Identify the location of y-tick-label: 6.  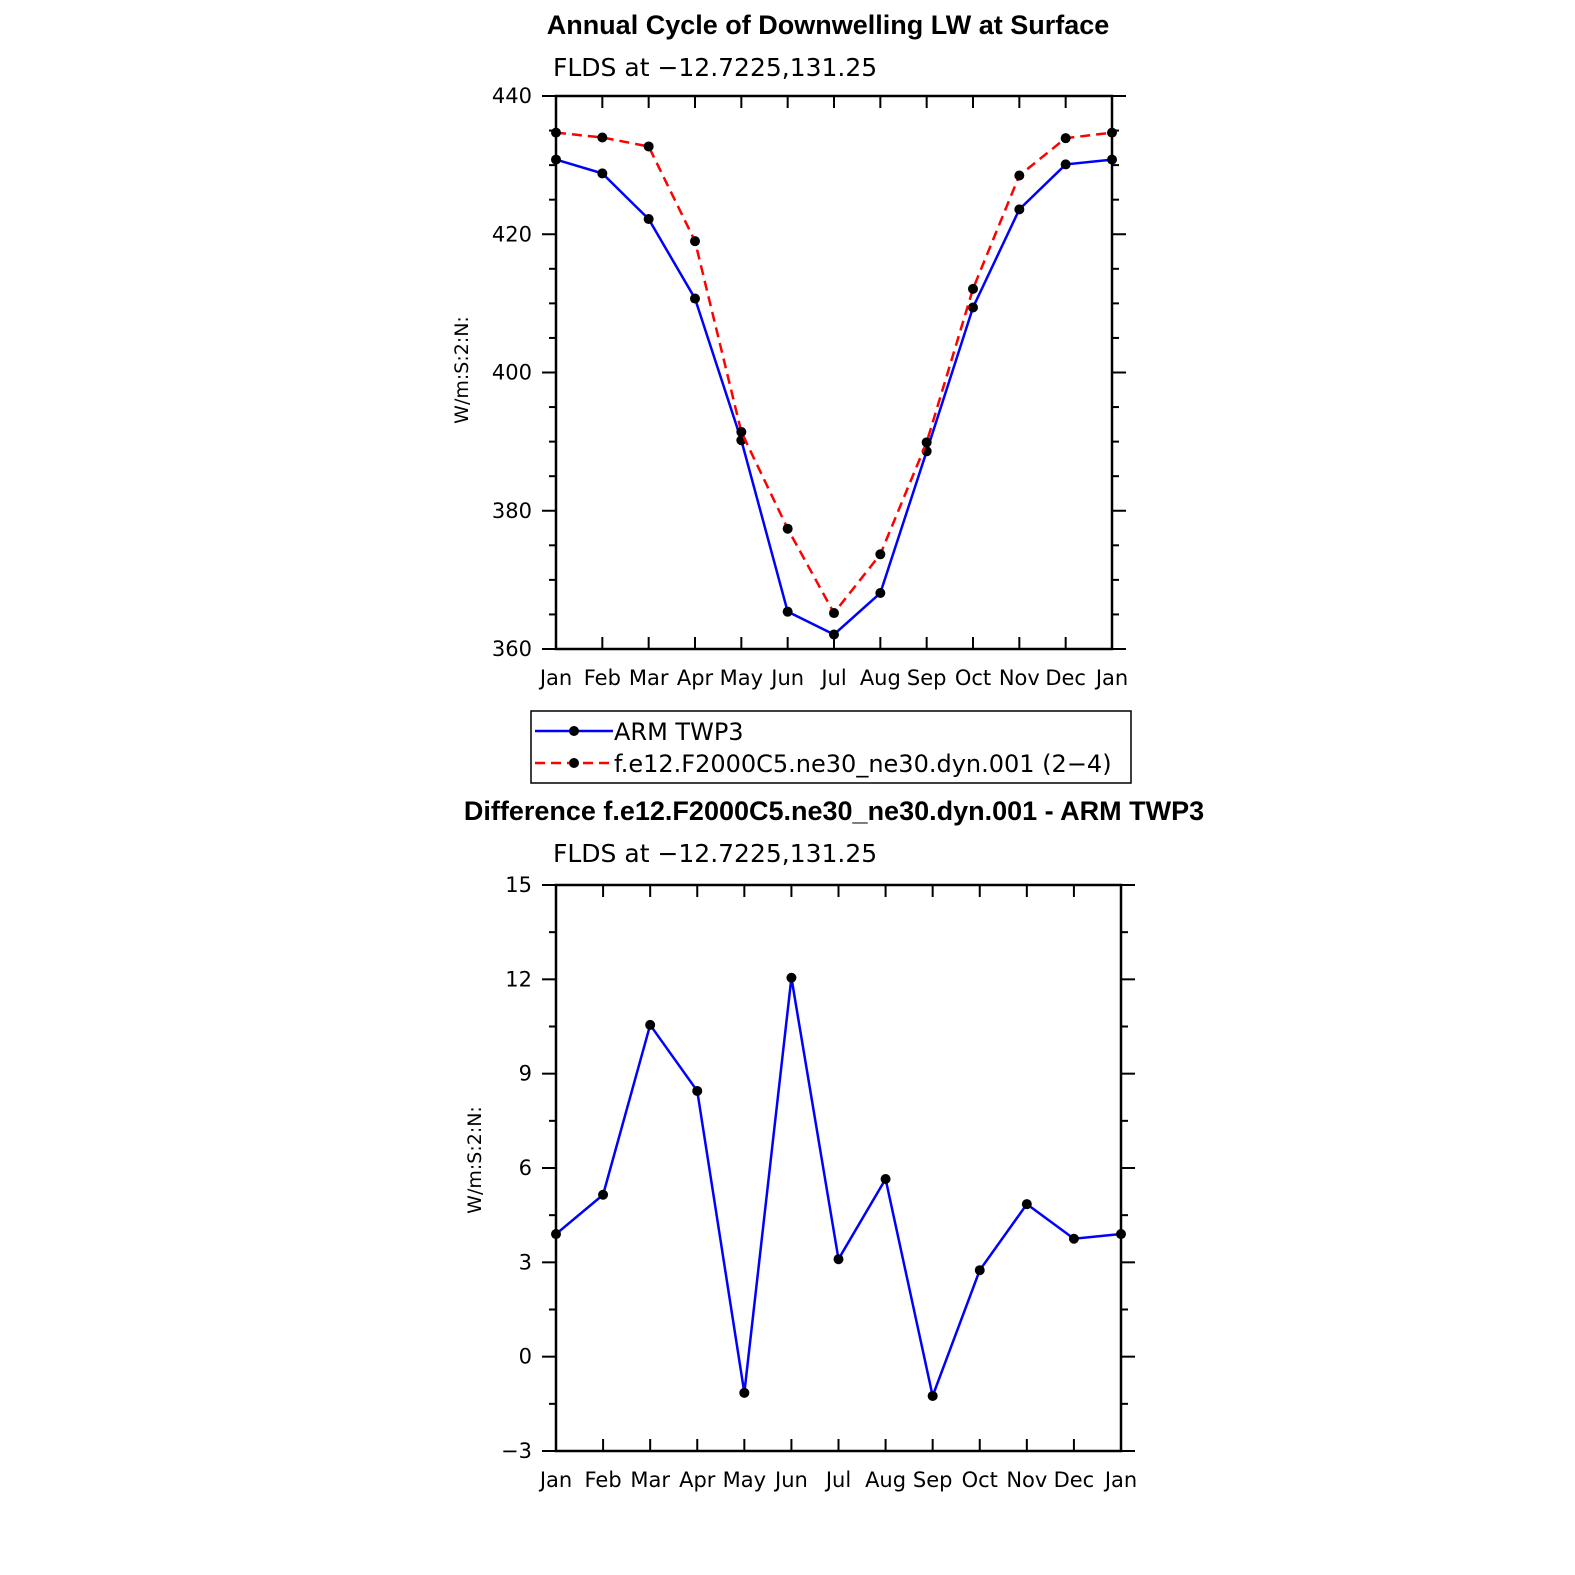
(525, 1168).